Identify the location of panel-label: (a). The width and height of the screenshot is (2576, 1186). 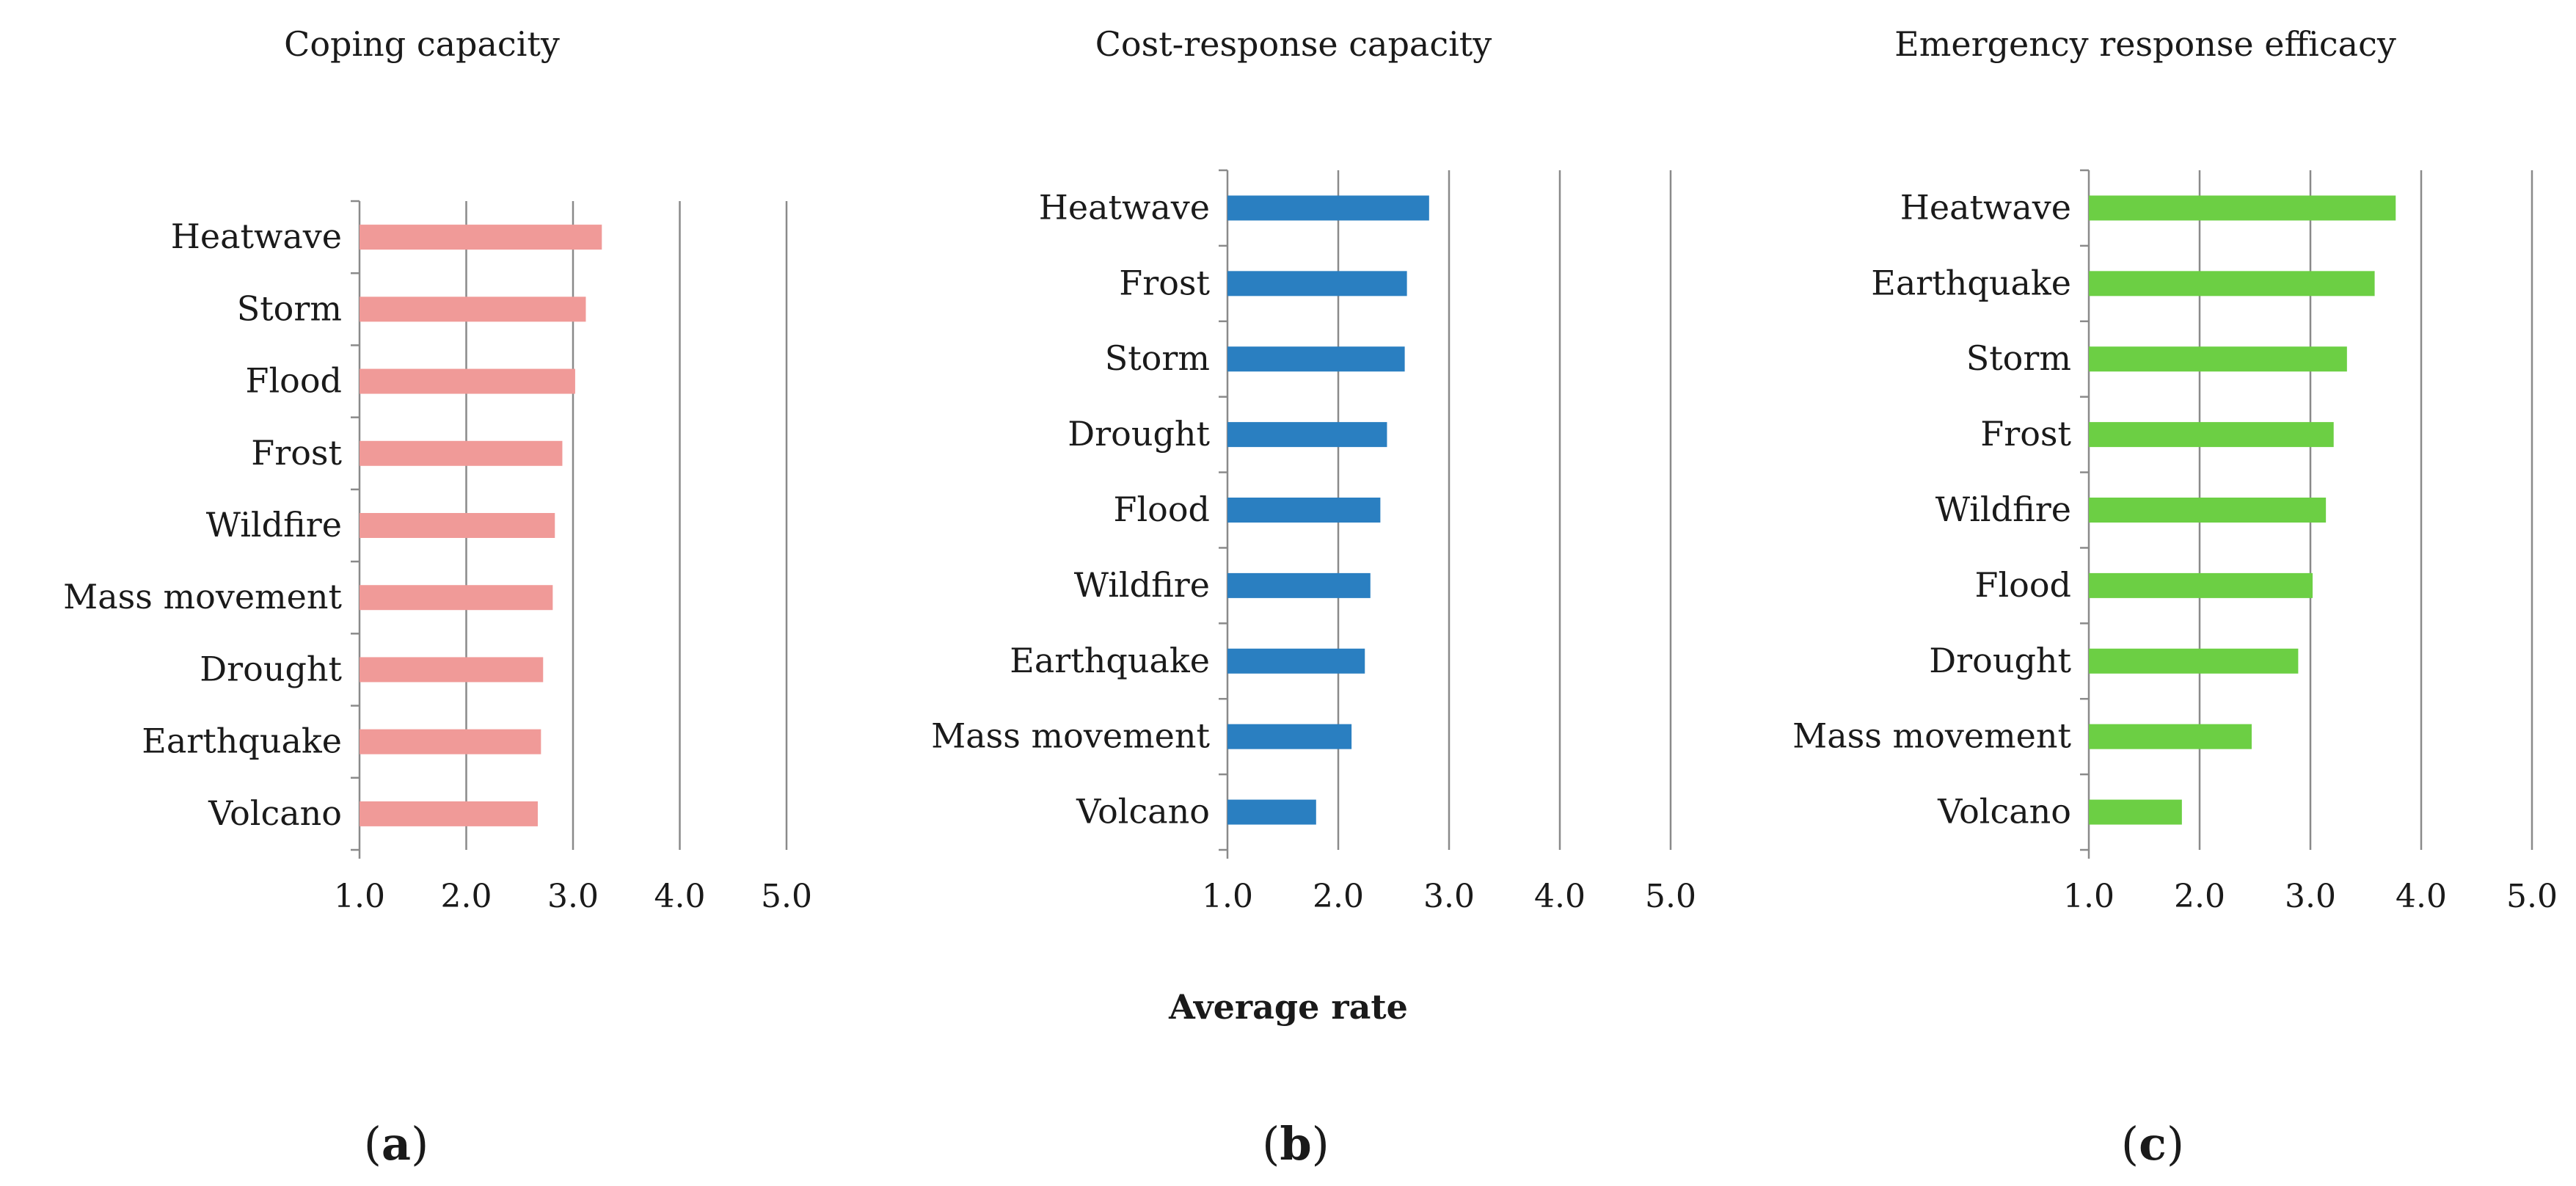
(396, 1144).